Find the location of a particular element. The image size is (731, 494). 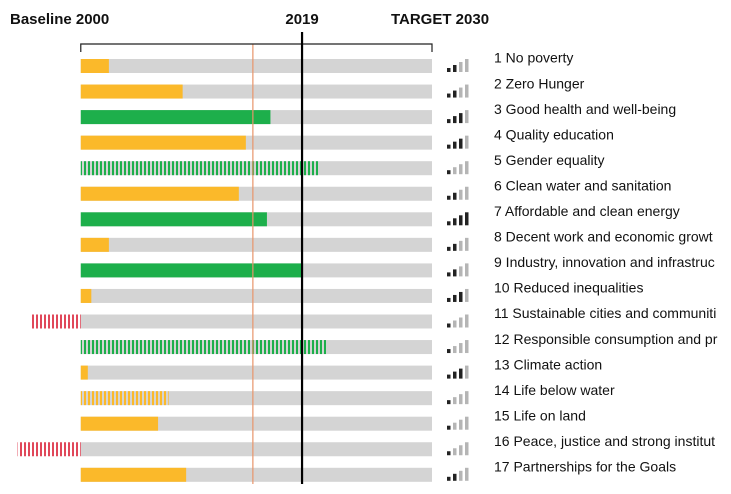

axis-label: Baseline 2000 is located at coordinates (59, 19).